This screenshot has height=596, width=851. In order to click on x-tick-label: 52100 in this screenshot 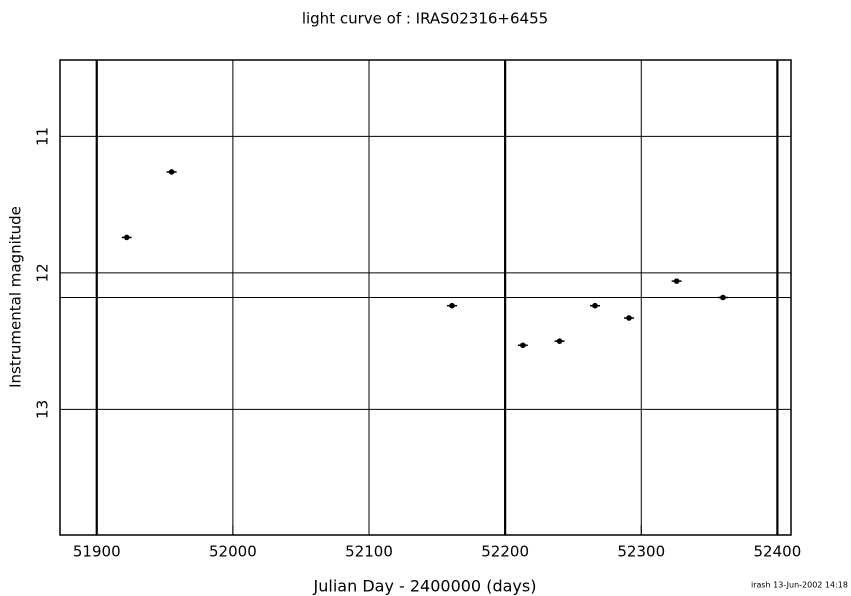, I will do `click(369, 552)`.